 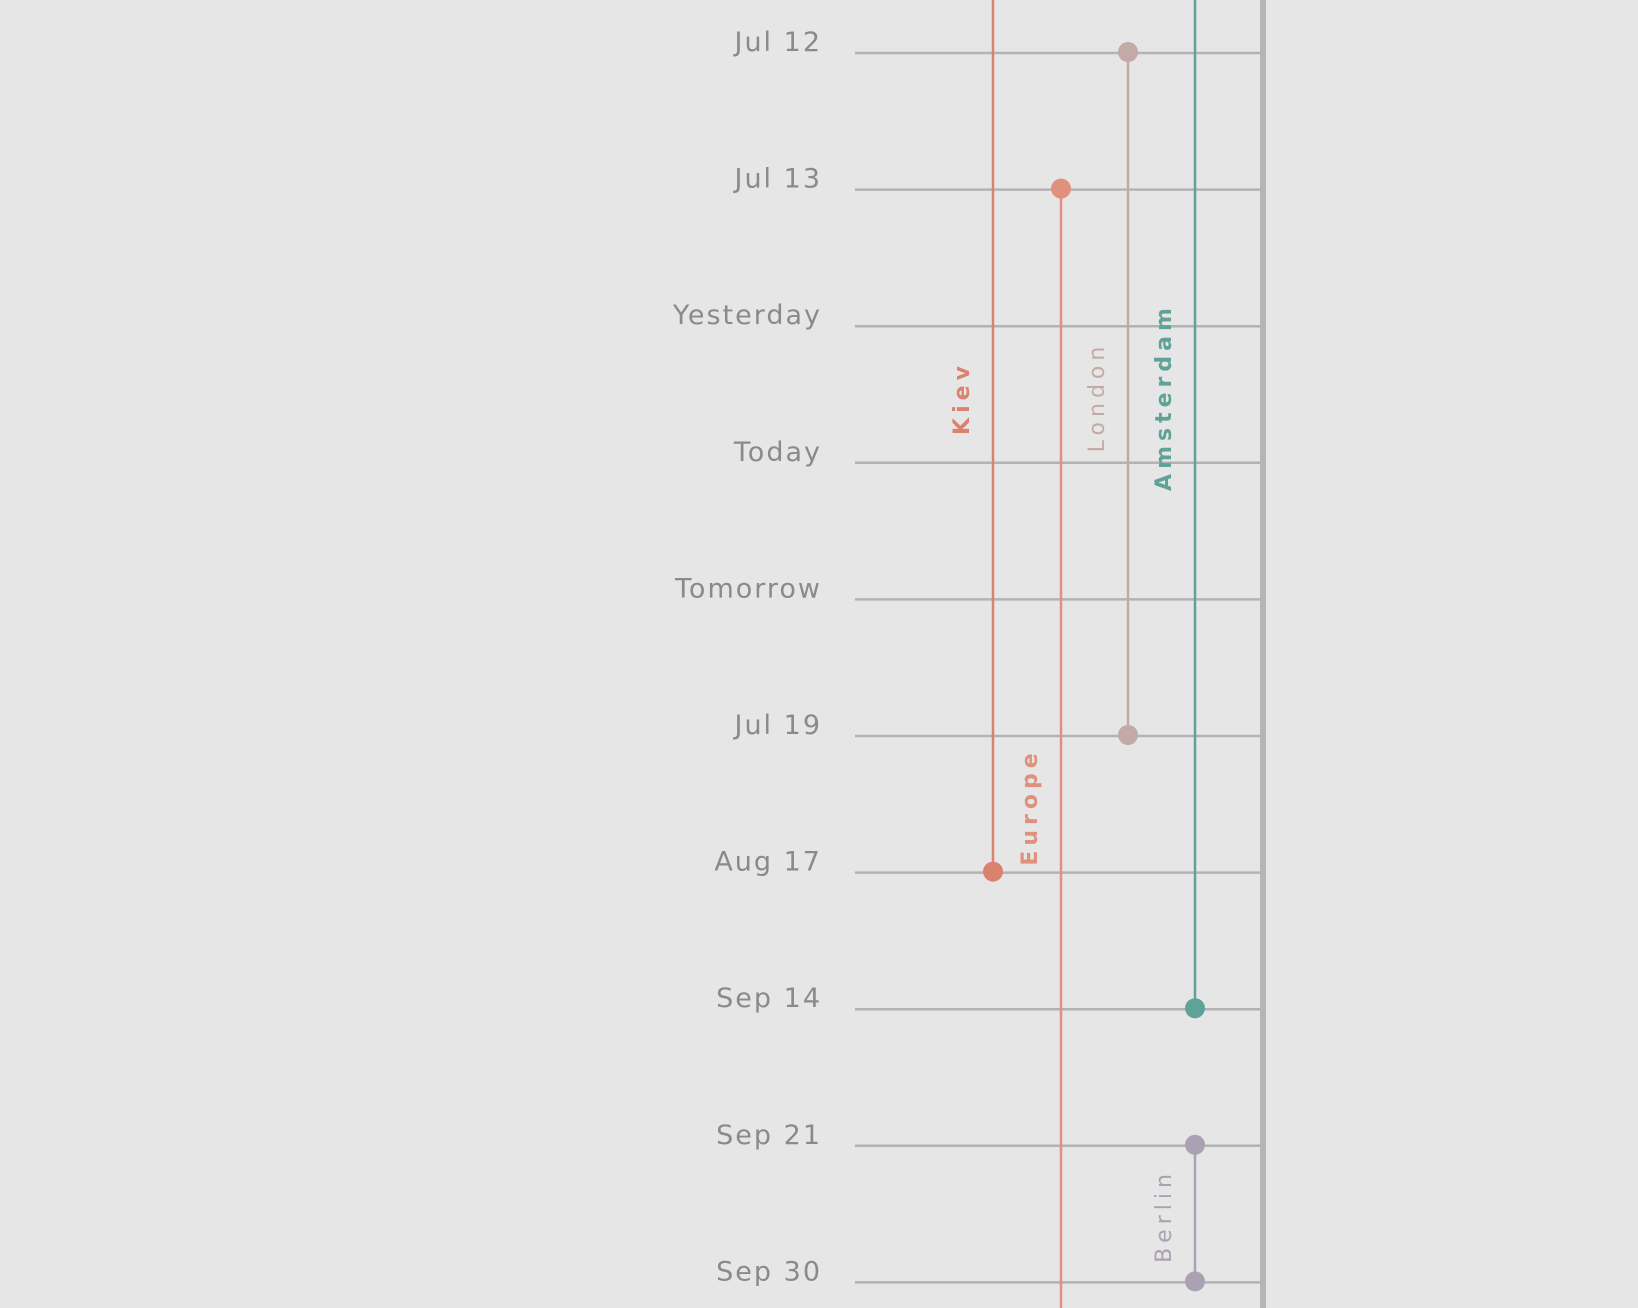 What do you see at coordinates (777, 42) in the screenshot?
I see `date-label-0: Jul 12` at bounding box center [777, 42].